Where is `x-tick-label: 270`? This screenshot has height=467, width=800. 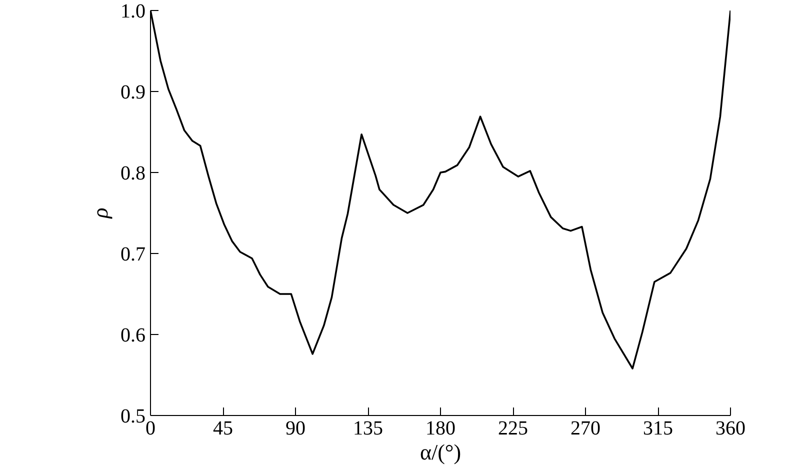
x-tick-label: 270 is located at coordinates (585, 429).